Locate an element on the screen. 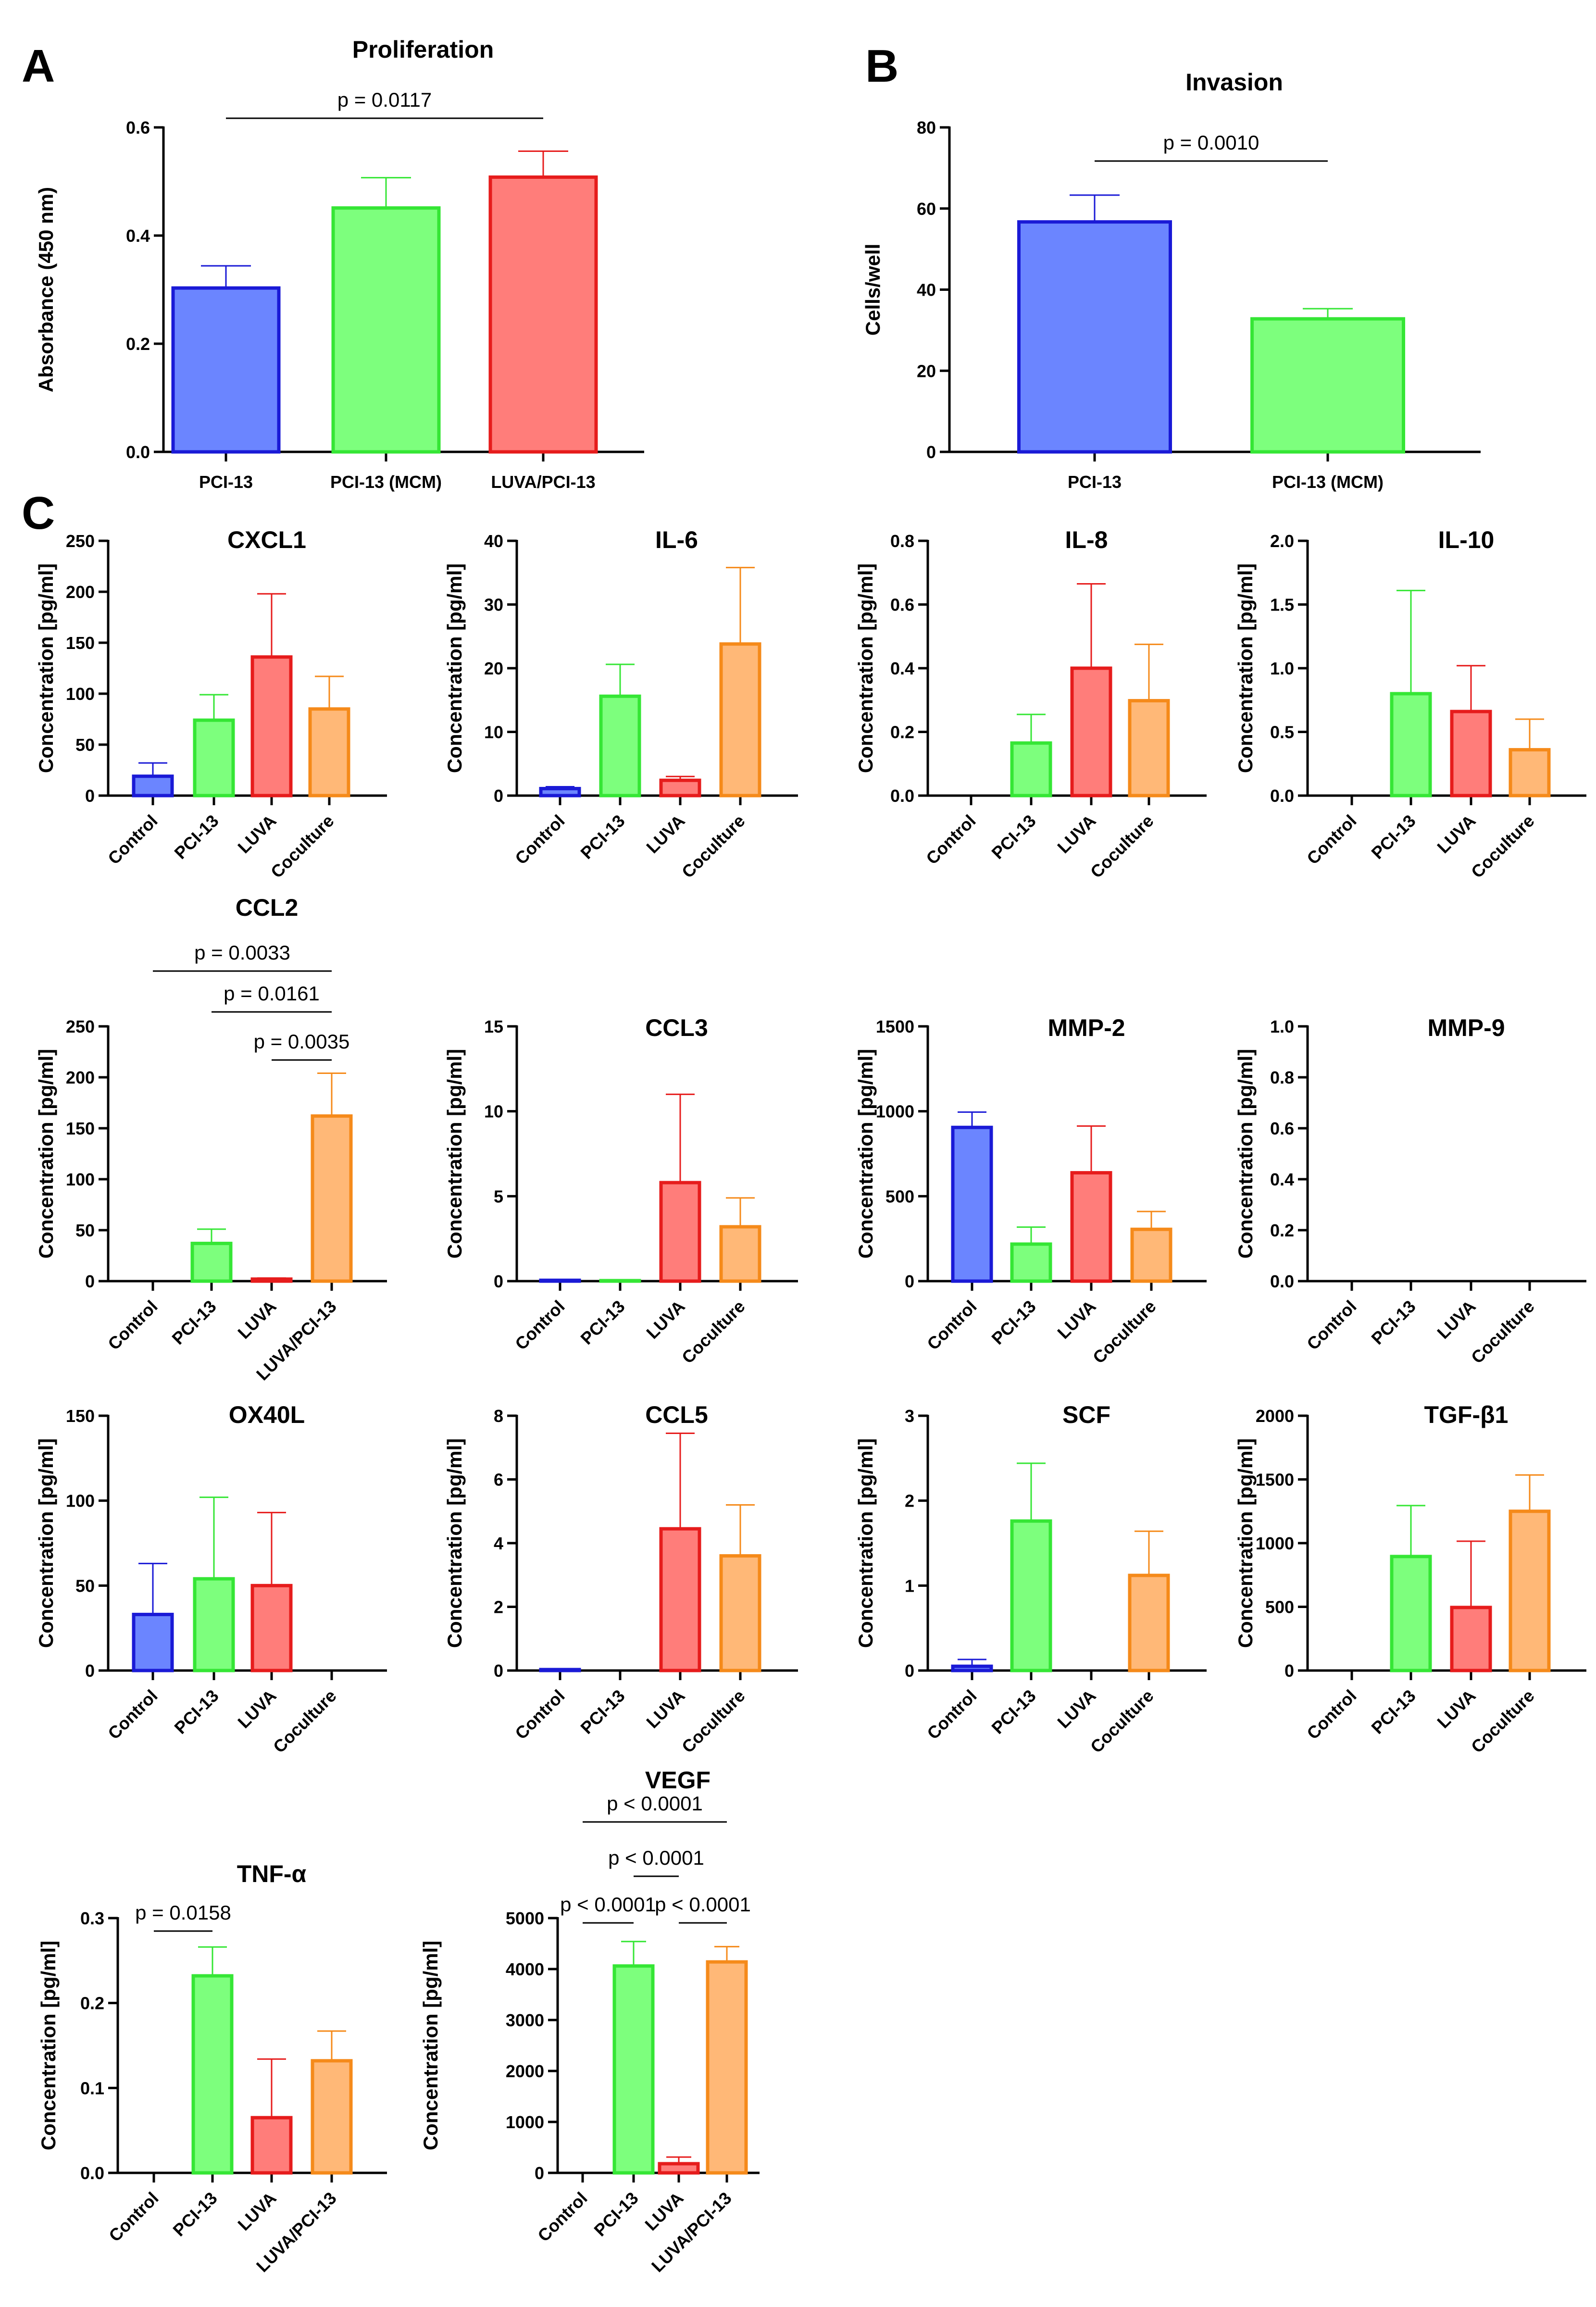 Image resolution: width=1596 pixels, height=2307 pixels. chart-title: MMP-9 is located at coordinates (1466, 1027).